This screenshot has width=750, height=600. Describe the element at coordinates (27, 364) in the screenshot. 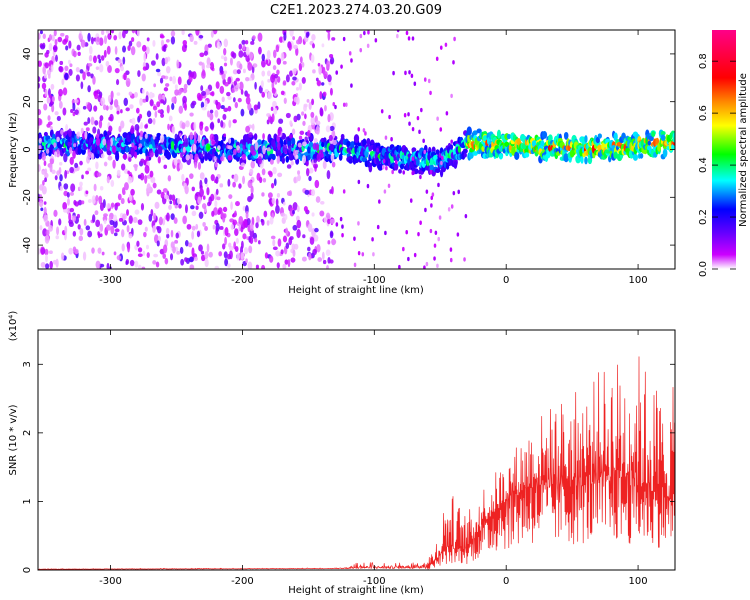

I see `y-tick-label: 3` at that location.